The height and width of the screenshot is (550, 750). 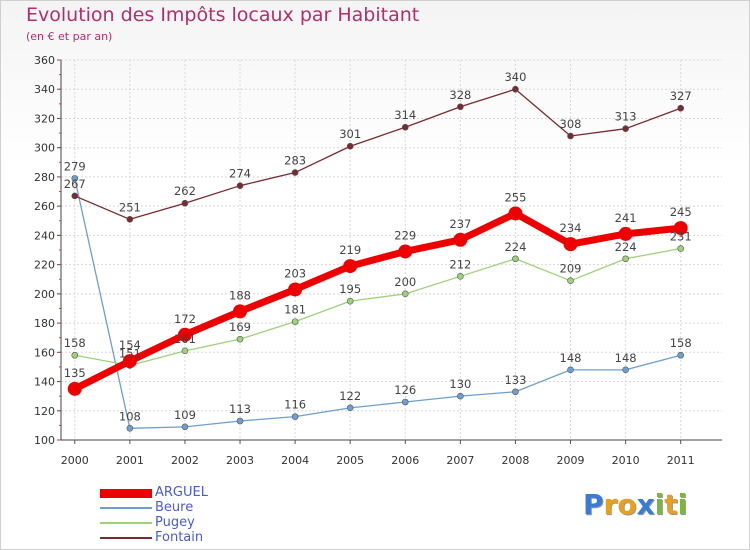 What do you see at coordinates (240, 409) in the screenshot?
I see `data-label-beure: 113` at bounding box center [240, 409].